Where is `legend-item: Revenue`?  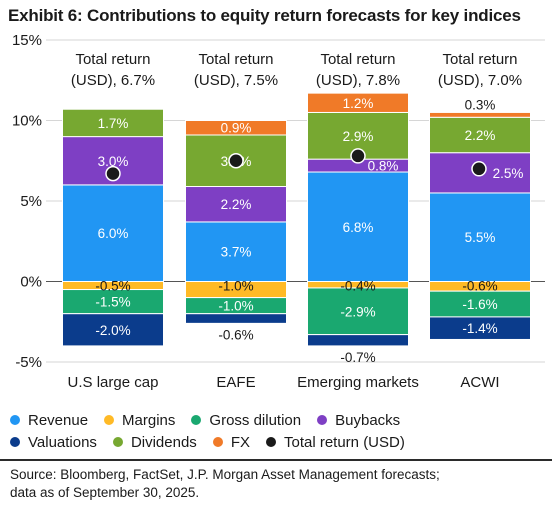 legend-item: Revenue is located at coordinates (49, 420).